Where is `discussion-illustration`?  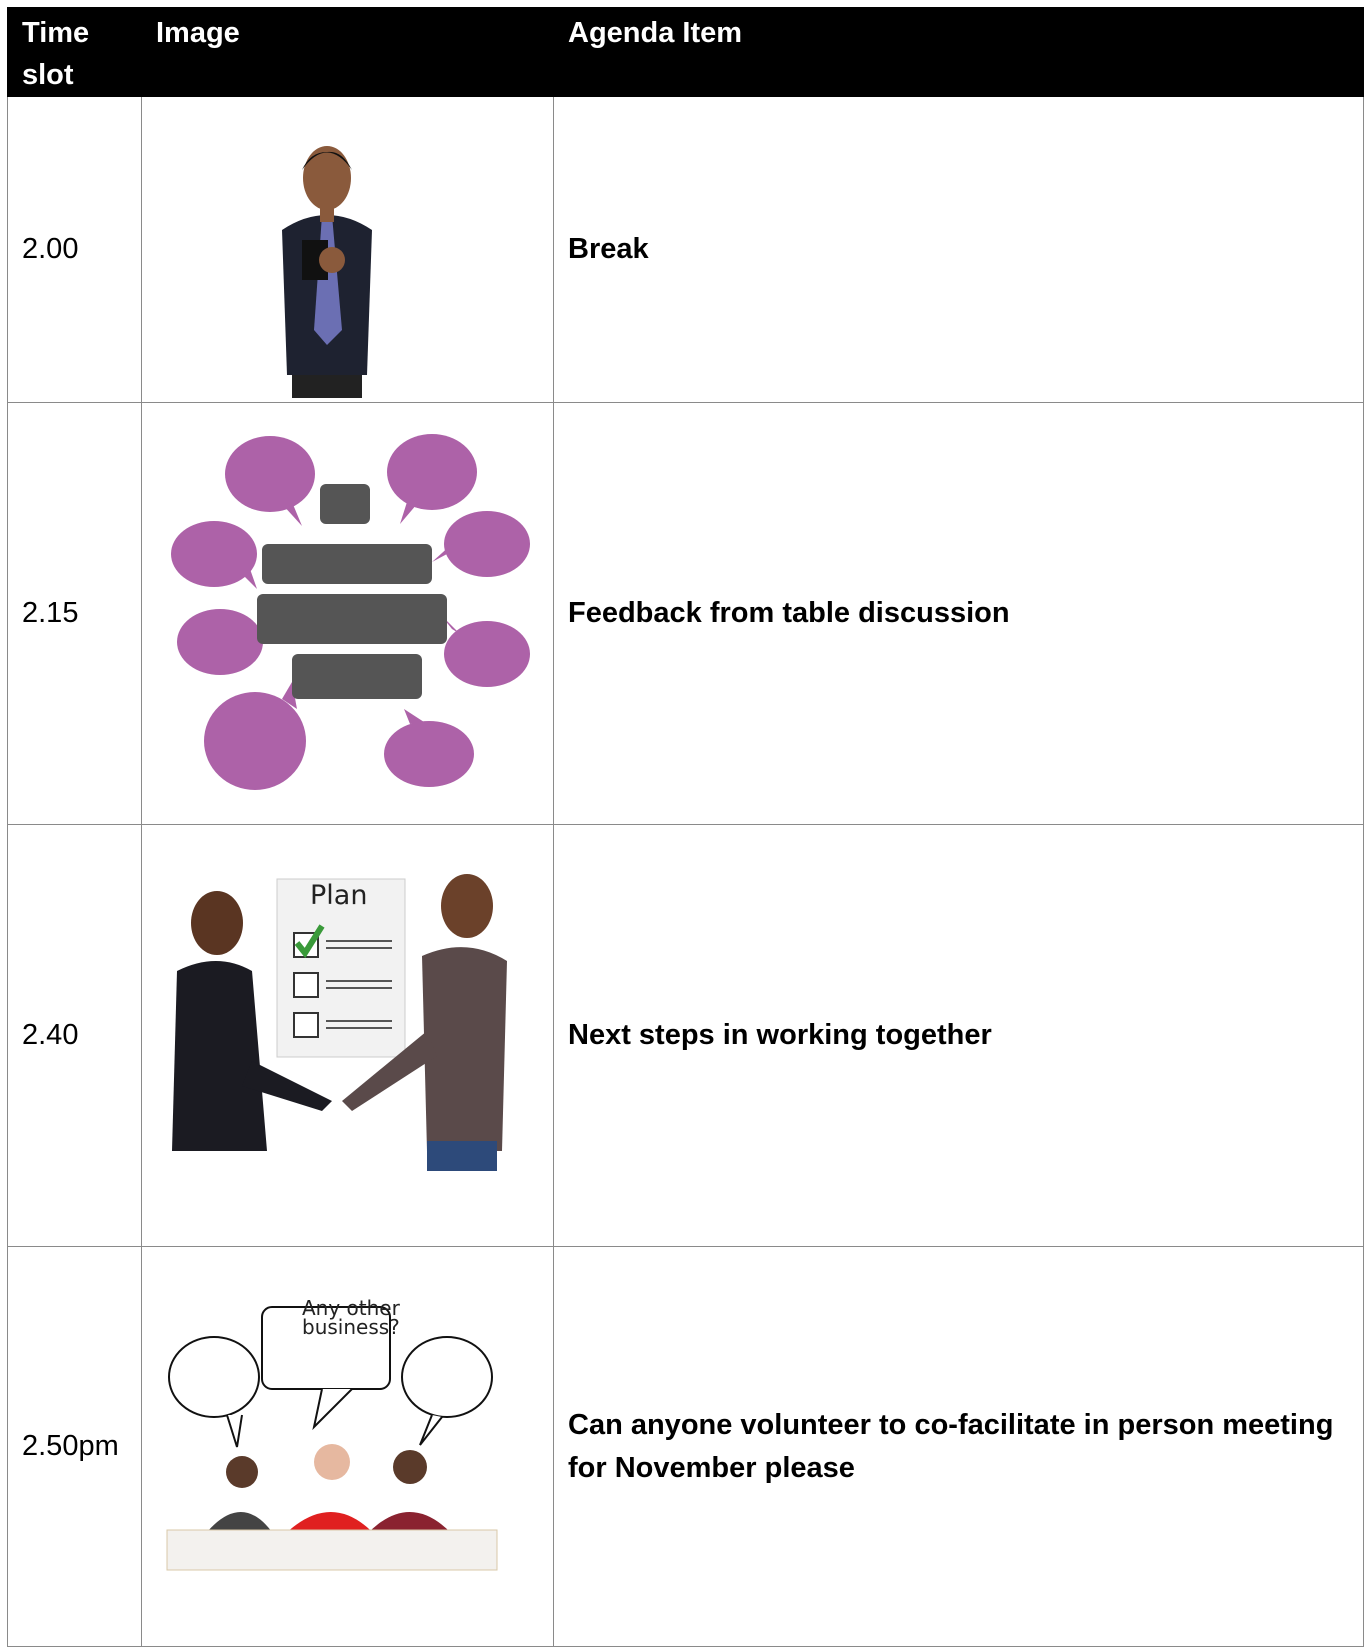 discussion-illustration is located at coordinates (350, 611).